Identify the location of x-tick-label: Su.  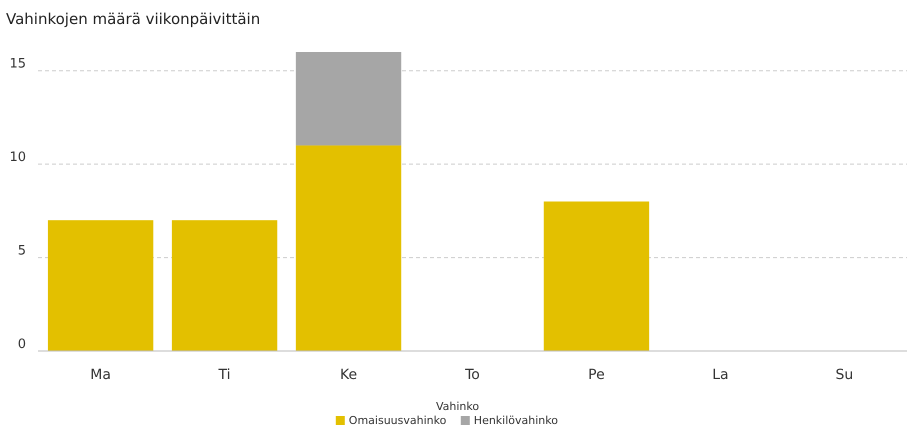
(845, 375).